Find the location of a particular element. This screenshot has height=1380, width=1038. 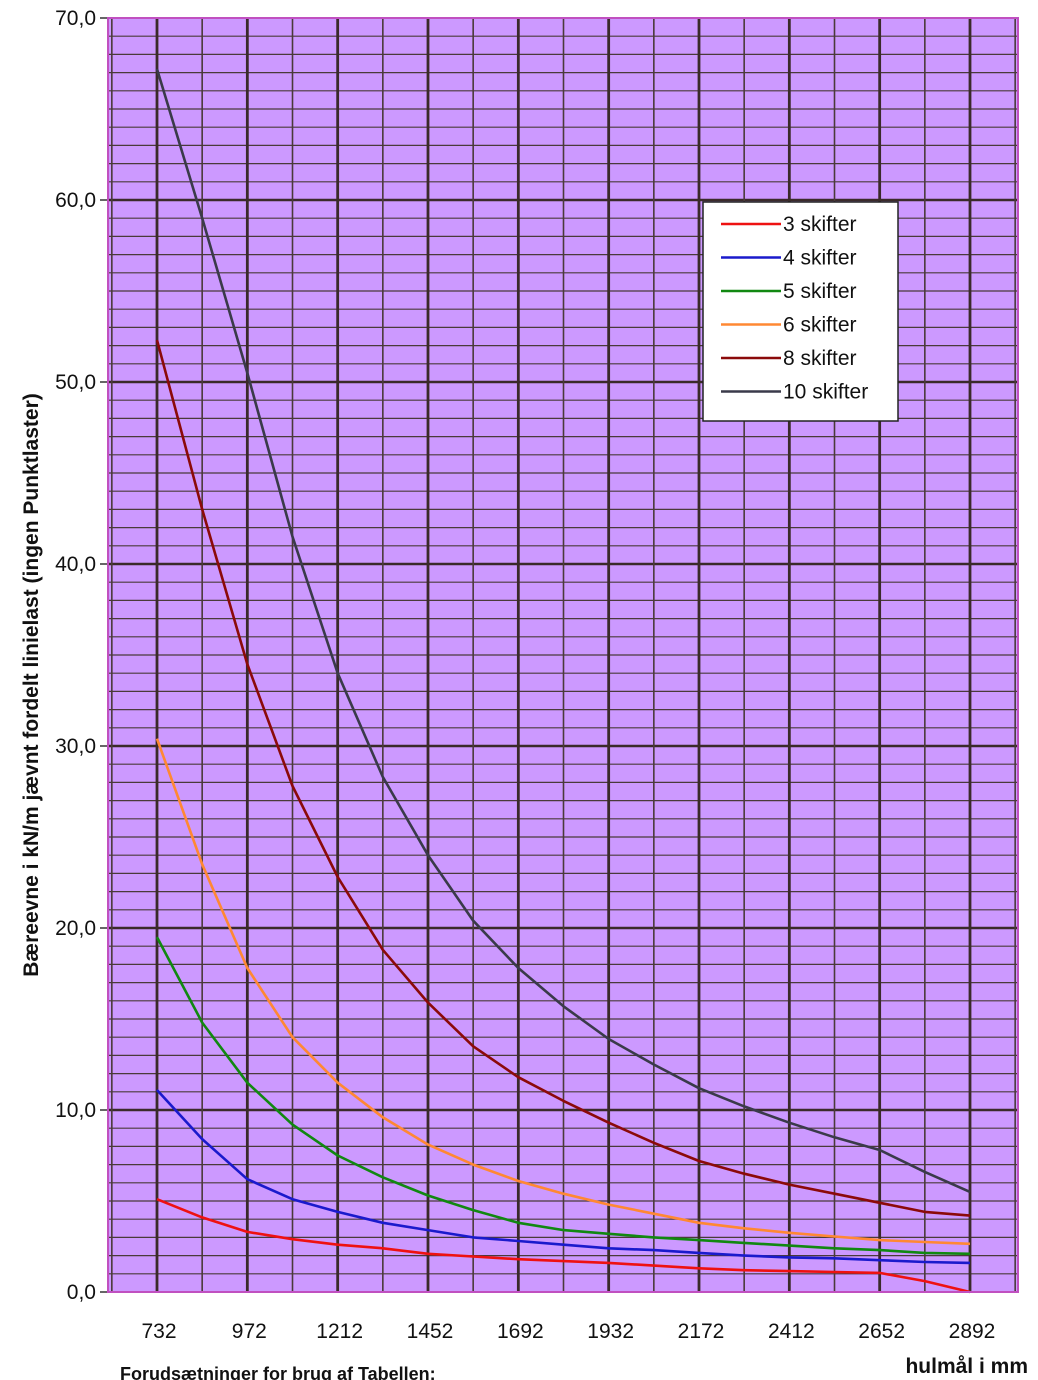

y-tick-label: 60,0 is located at coordinates (75, 200).